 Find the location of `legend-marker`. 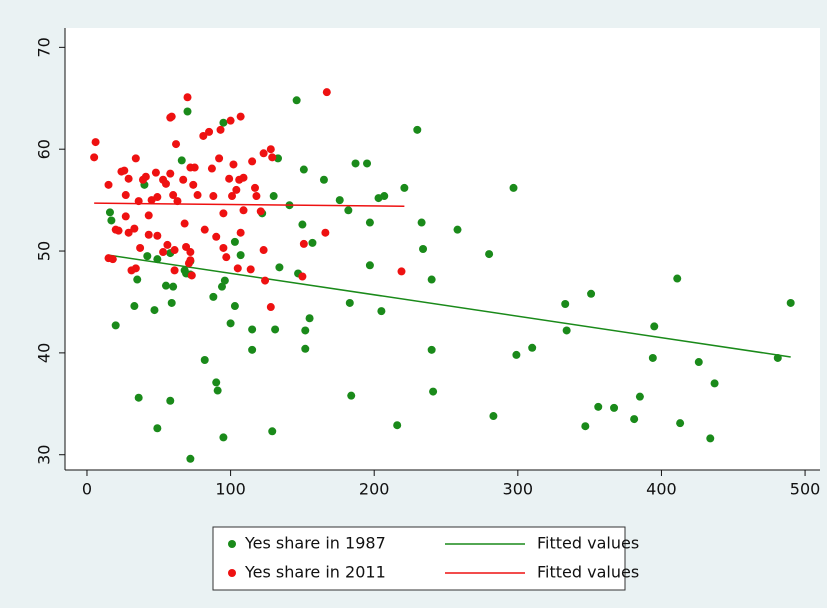

legend-marker is located at coordinates (232, 544).